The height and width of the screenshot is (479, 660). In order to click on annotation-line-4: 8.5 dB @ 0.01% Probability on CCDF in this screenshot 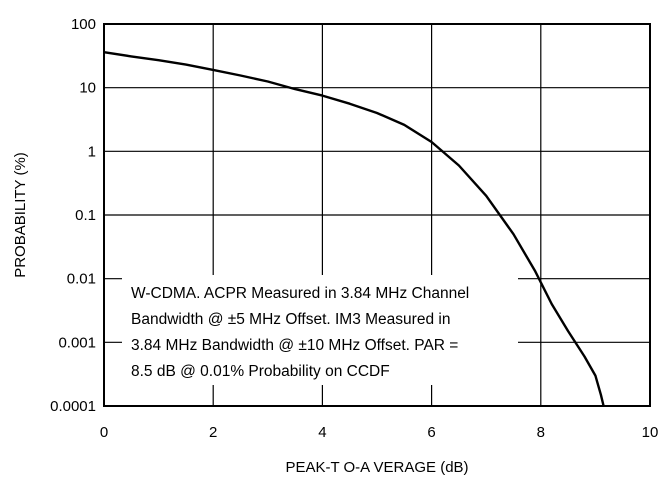, I will do `click(260, 371)`.